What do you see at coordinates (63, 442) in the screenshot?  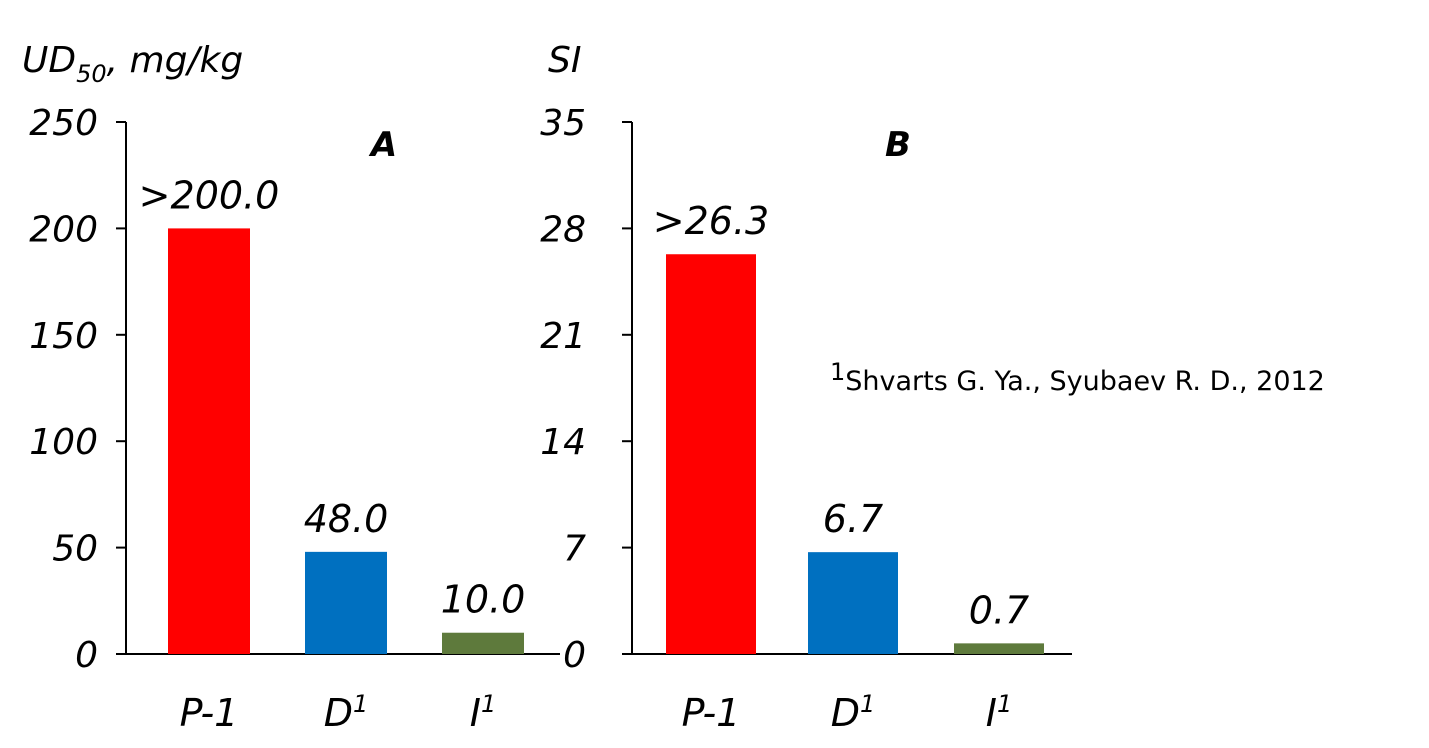 I see `panel-a-tick-label-2: 100` at bounding box center [63, 442].